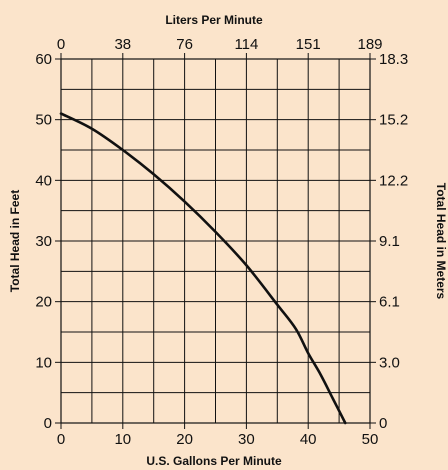 The image size is (448, 470). Describe the element at coordinates (246, 44) in the screenshot. I see `x2-tick-label: 114` at that location.